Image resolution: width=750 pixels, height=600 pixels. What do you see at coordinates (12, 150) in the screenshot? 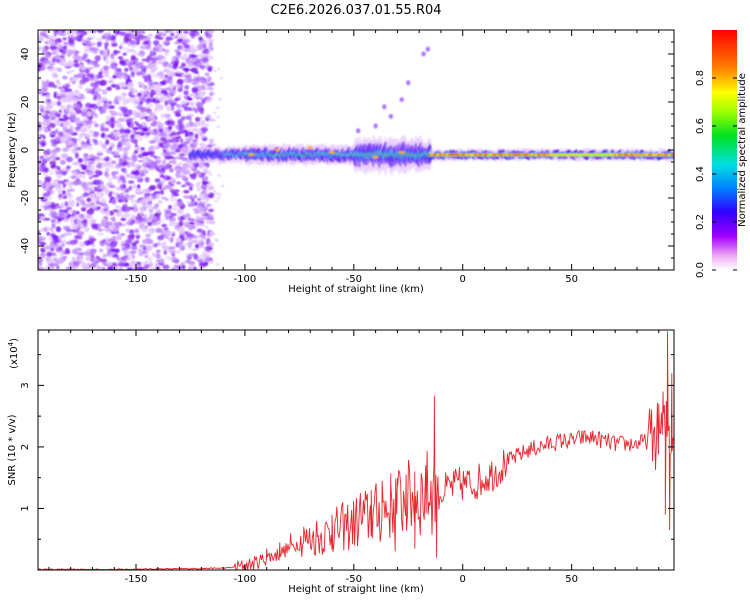
I see `spectrogram-y-axis-label: Frequency (Hz)` at bounding box center [12, 150].